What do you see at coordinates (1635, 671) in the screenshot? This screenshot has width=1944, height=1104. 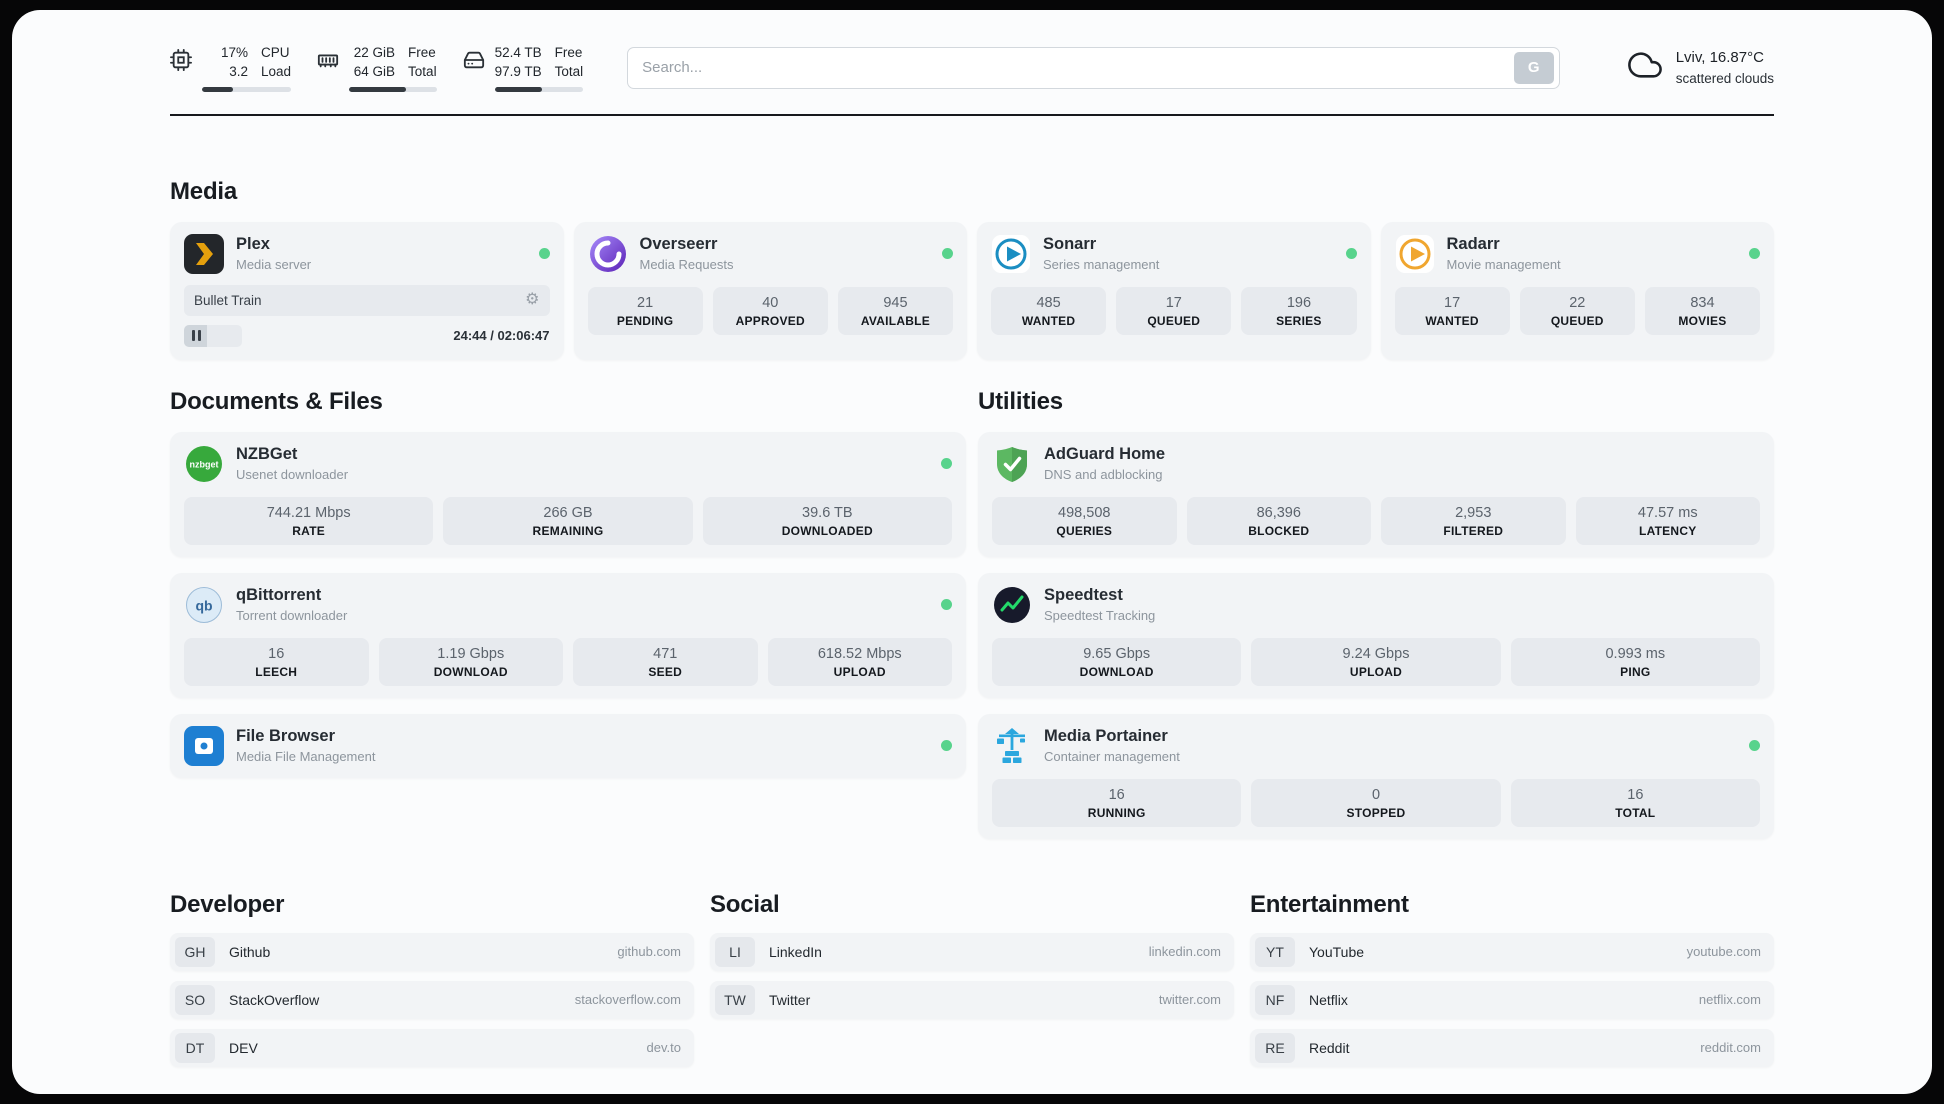 I see `stat-label: PING` at bounding box center [1635, 671].